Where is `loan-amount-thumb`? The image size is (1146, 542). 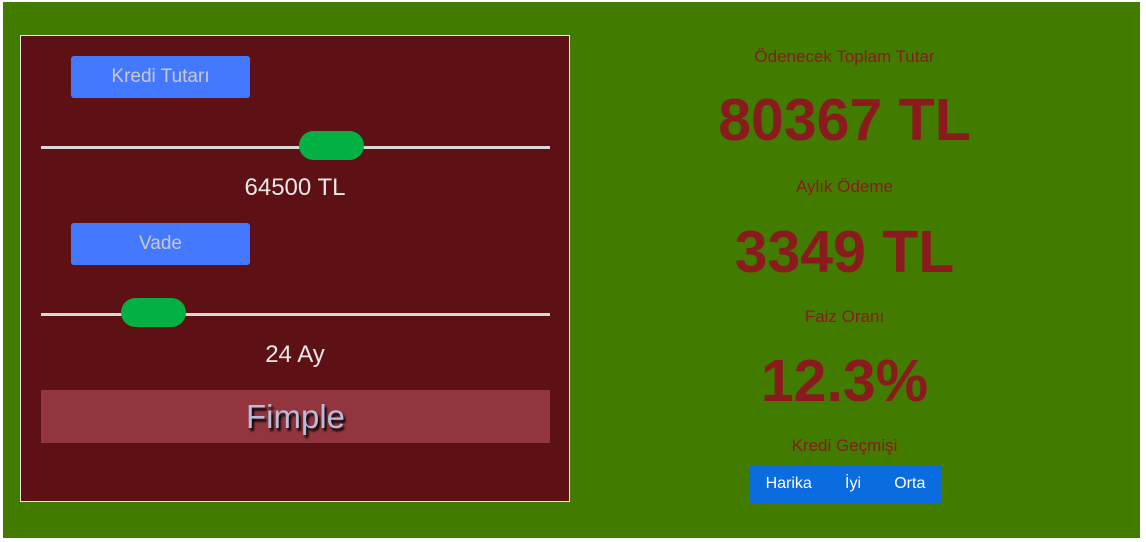 loan-amount-thumb is located at coordinates (331, 145).